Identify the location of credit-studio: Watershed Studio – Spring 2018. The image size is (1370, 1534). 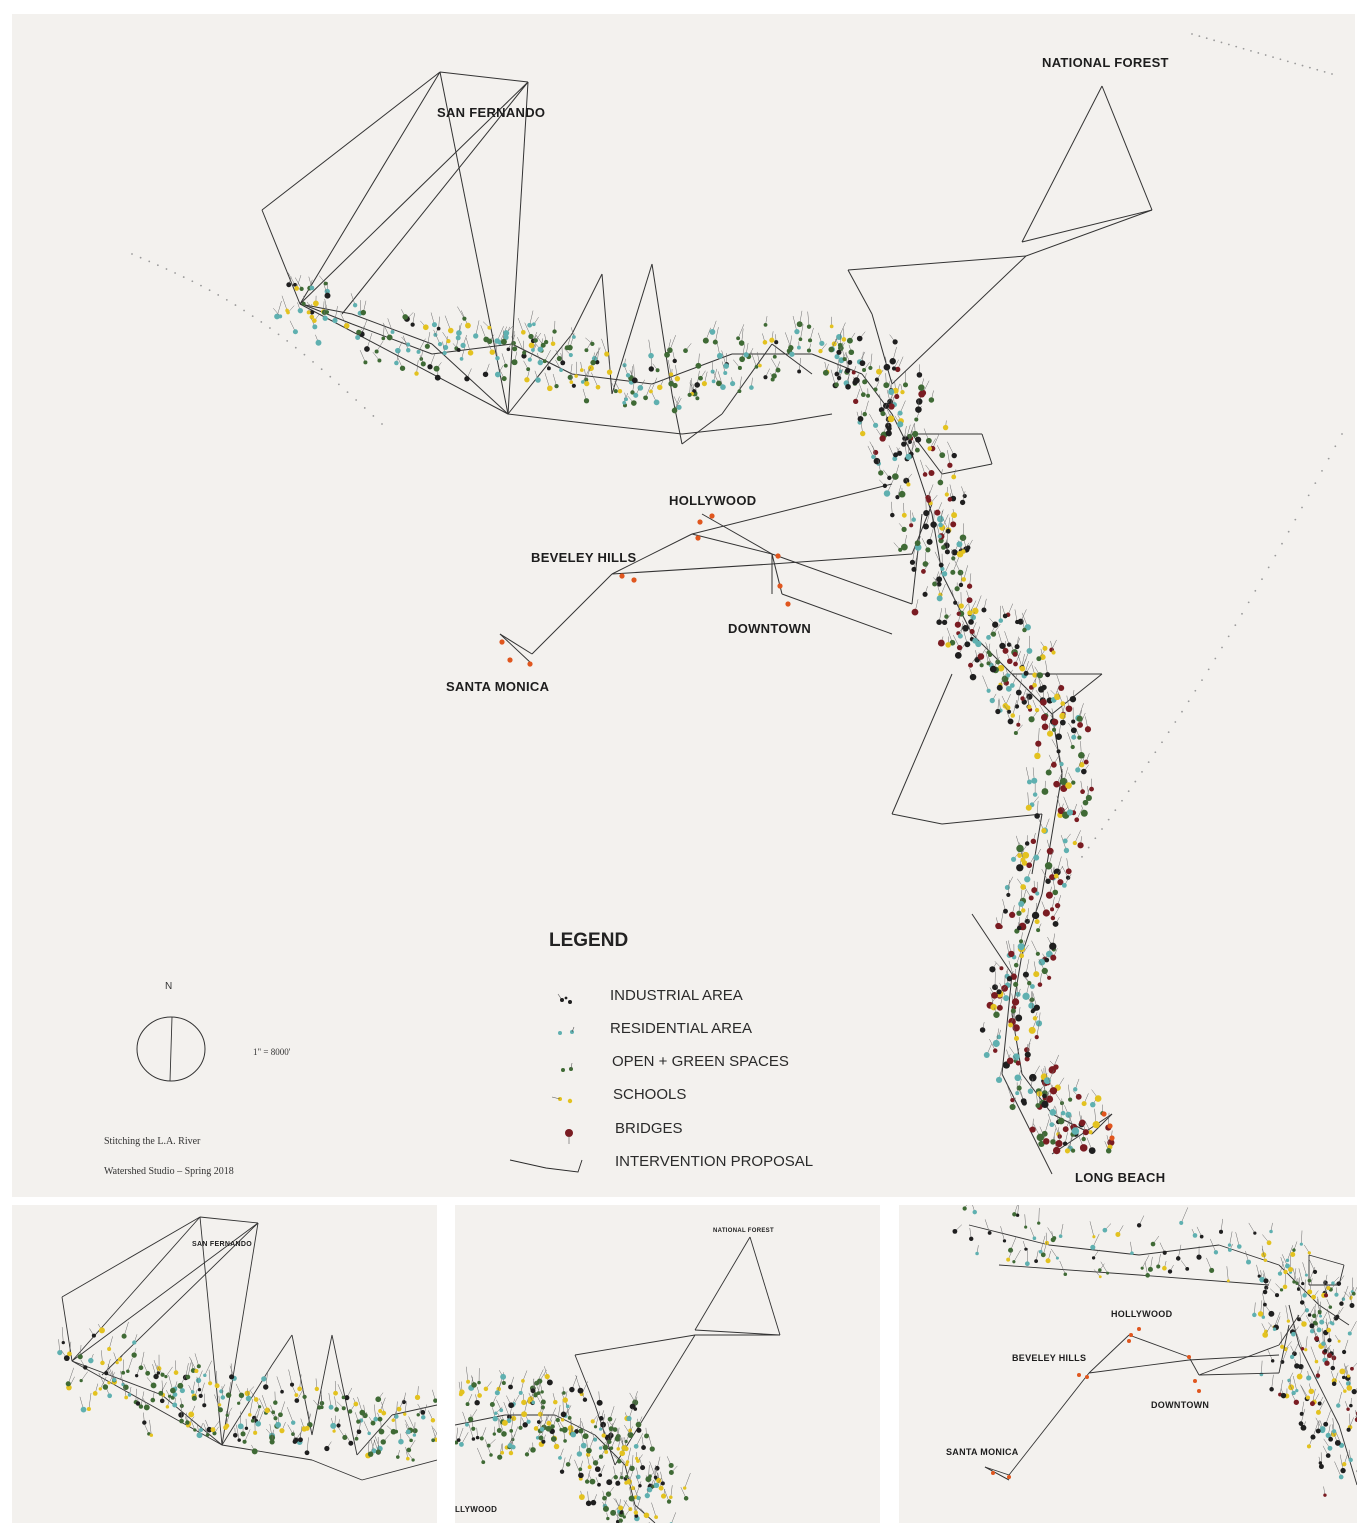
(169, 1171).